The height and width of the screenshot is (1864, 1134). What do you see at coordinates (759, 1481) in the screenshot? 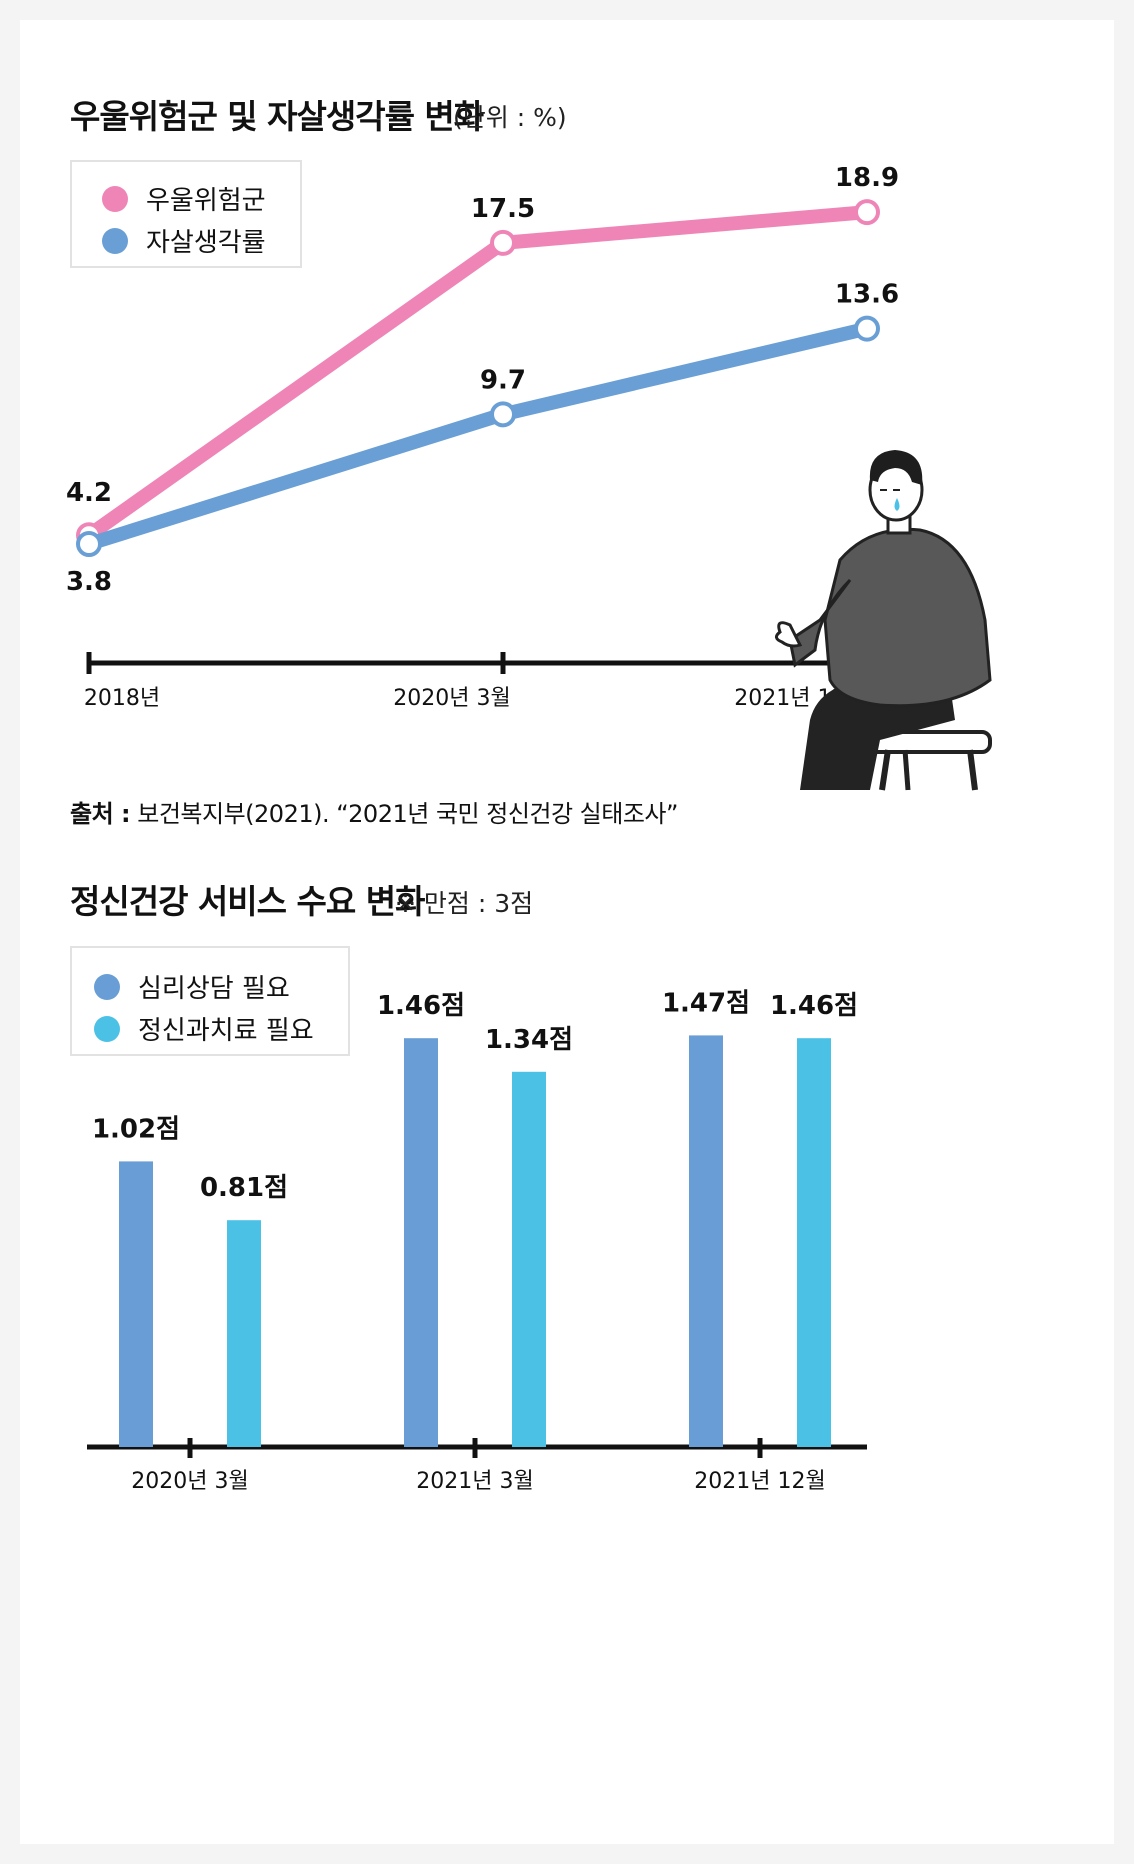
I see `bar-chart-x-tick-label: 2021년 12월` at bounding box center [759, 1481].